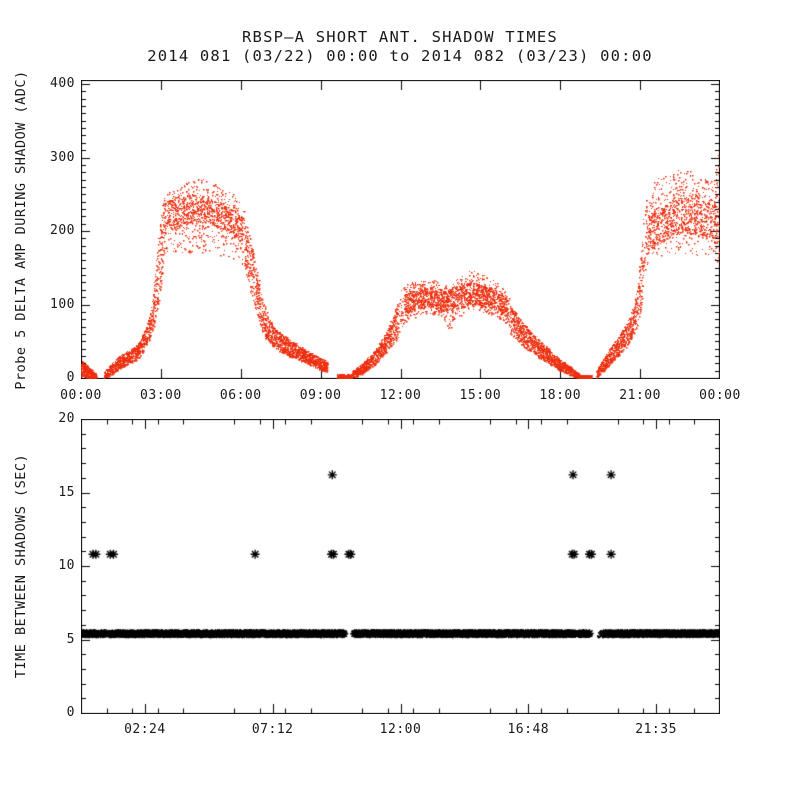 Image resolution: width=800 pixels, height=800 pixels. Describe the element at coordinates (70, 712) in the screenshot. I see `bottom-y-tick-label: 0` at that location.